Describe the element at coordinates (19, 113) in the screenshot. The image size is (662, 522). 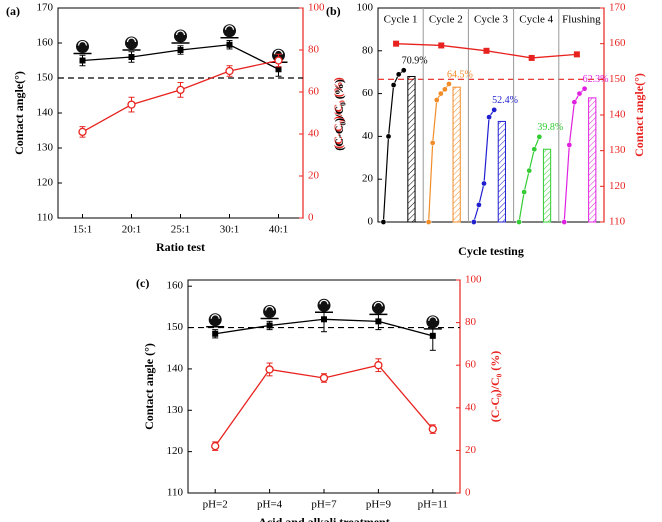
I see `y-axis-label: Contact angle(°)` at that location.